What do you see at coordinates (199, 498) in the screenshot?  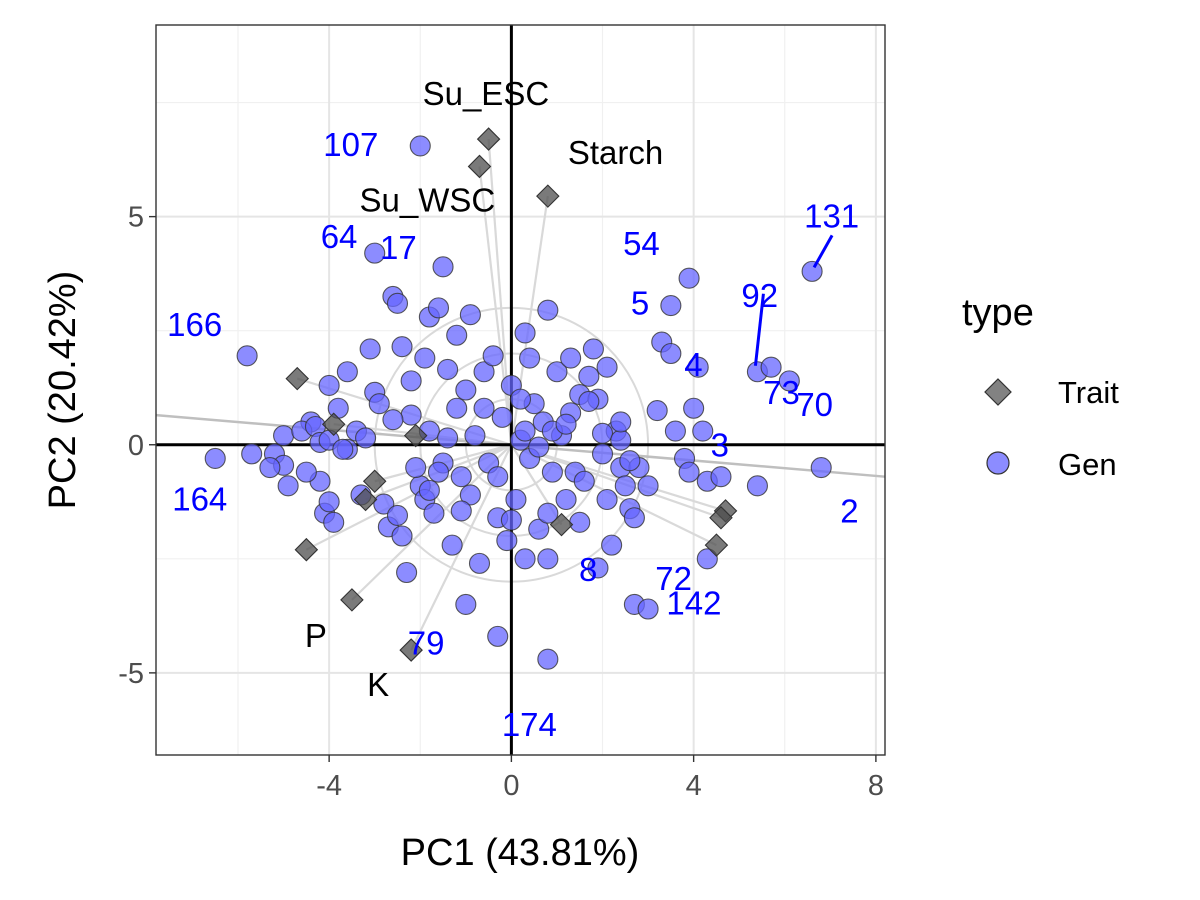 I see `gen-label: 164` at bounding box center [199, 498].